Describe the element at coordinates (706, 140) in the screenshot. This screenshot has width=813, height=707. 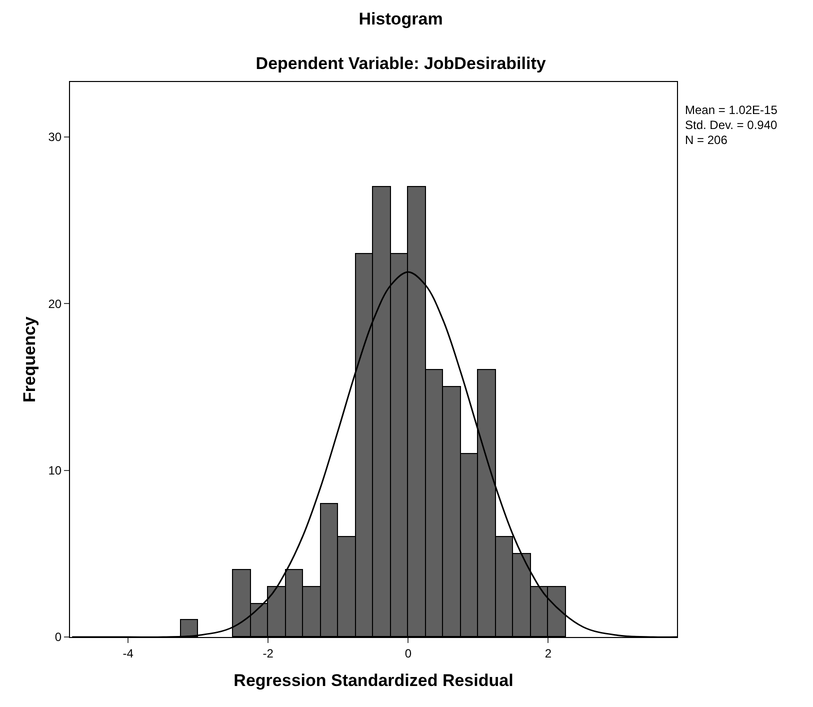
I see `text: N = 206` at that location.